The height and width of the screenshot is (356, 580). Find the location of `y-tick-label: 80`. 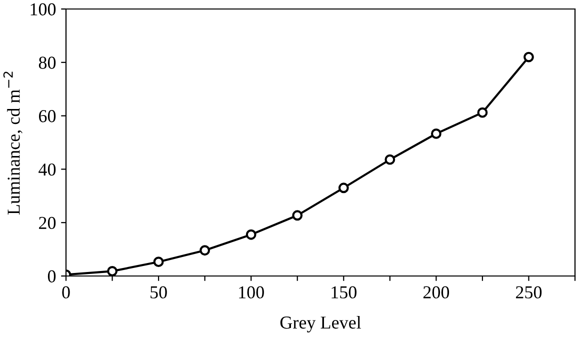

y-tick-label: 80 is located at coordinates (47, 62).